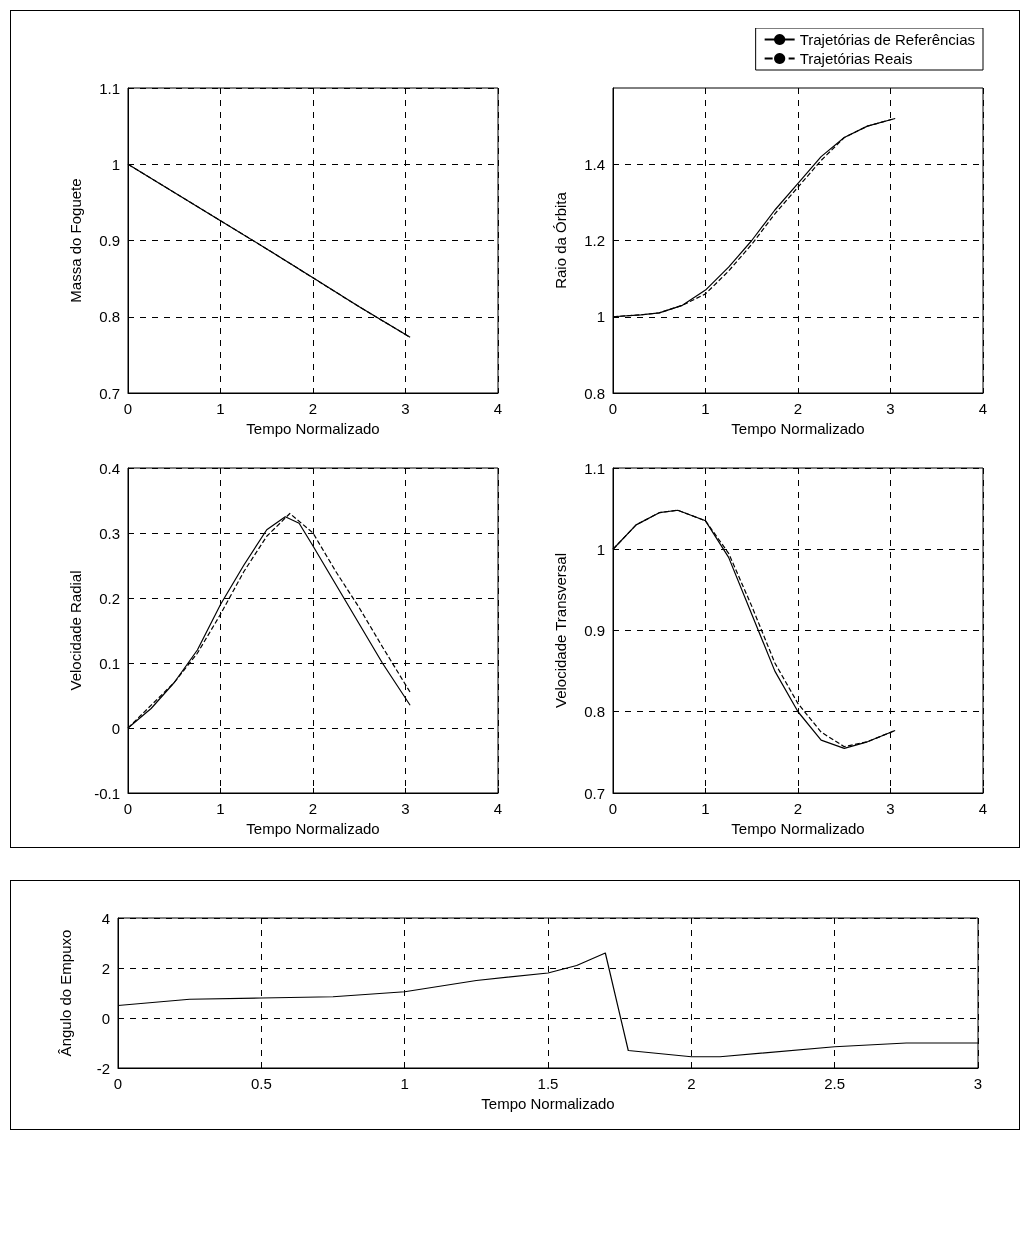  Describe the element at coordinates (109, 598) in the screenshot. I see `y-tick-label: 0.2` at that location.